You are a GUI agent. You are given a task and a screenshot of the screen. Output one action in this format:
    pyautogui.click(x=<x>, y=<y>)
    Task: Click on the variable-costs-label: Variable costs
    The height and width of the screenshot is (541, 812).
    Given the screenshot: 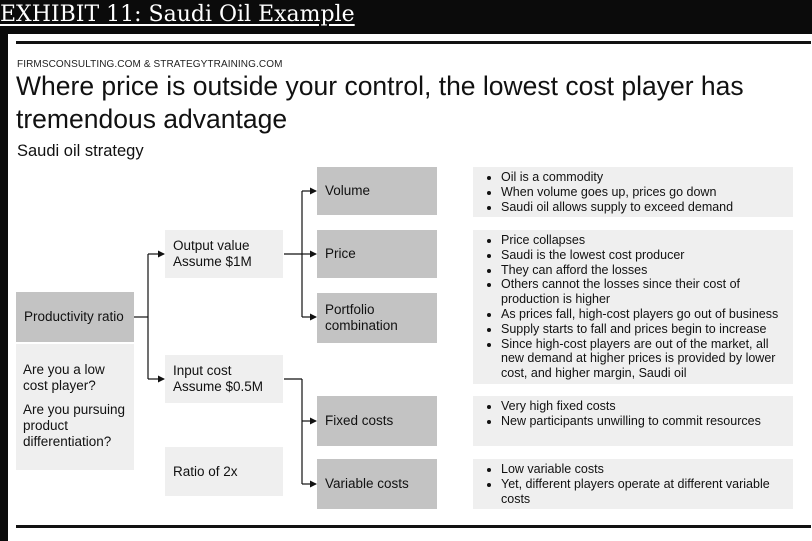 What is the action you would take?
    pyautogui.click(x=367, y=483)
    